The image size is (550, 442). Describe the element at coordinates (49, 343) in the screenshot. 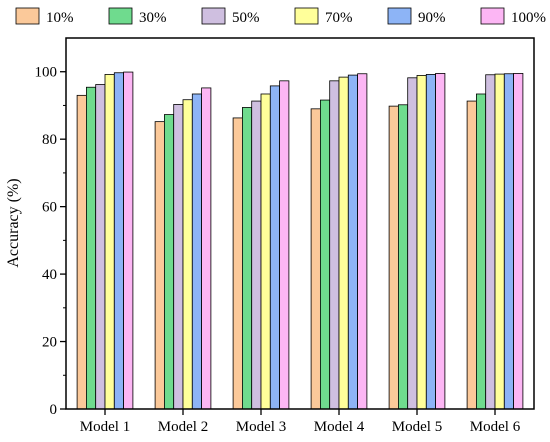

I see `y-tick-label: 20` at that location.